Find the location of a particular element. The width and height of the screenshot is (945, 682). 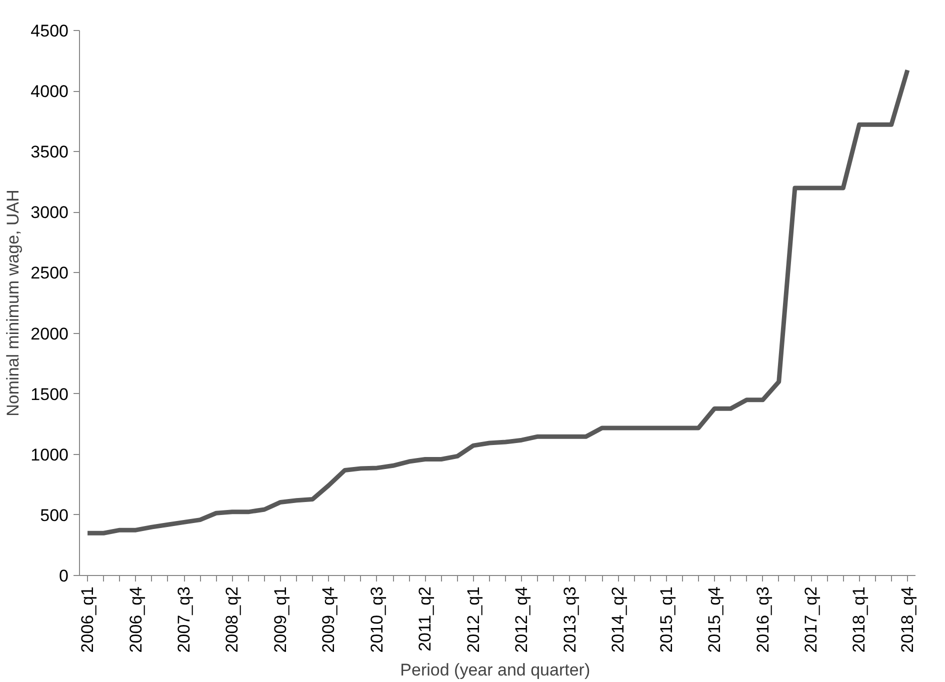

y-tick-label: 2000 is located at coordinates (49, 334).